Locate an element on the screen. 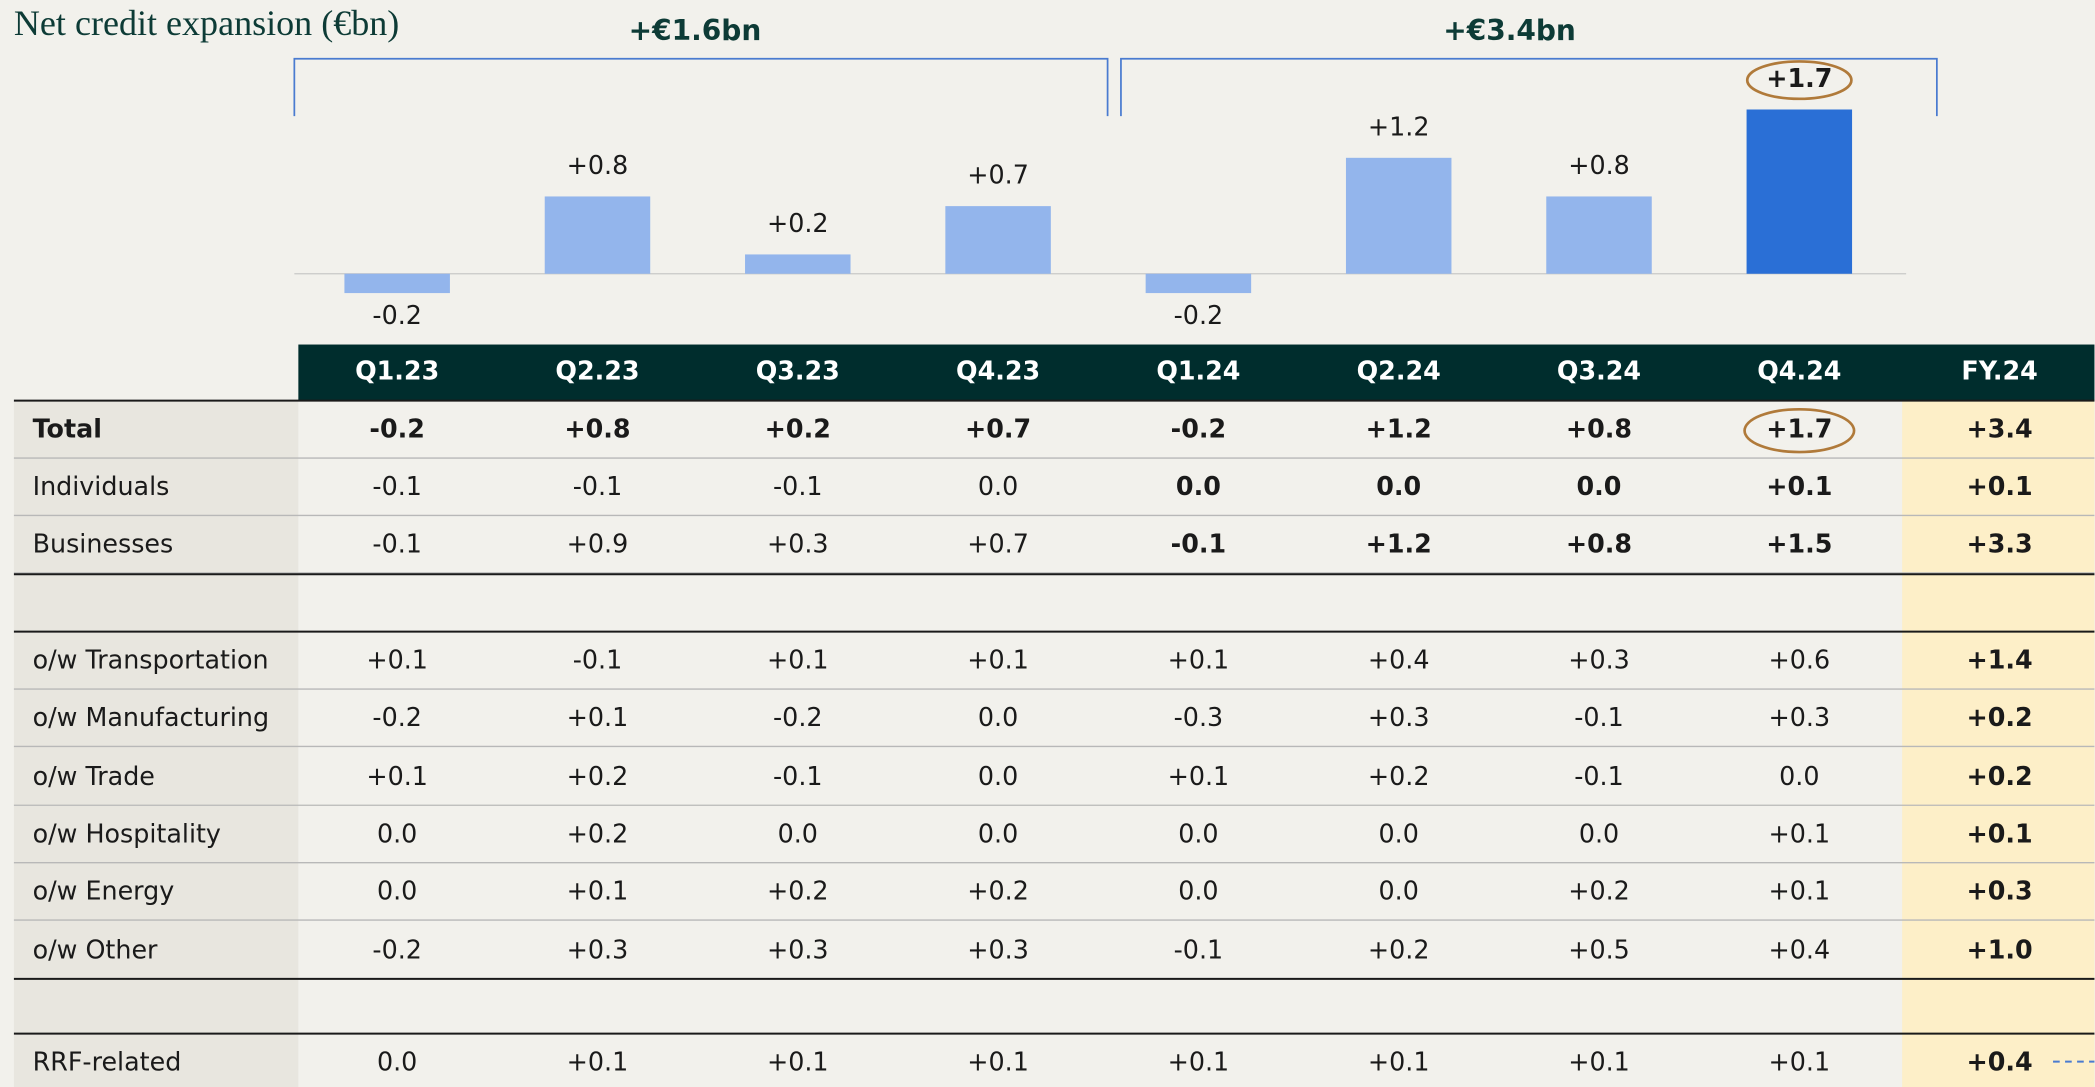 This screenshot has height=1087, width=2095. header-row is located at coordinates (1196, 372).